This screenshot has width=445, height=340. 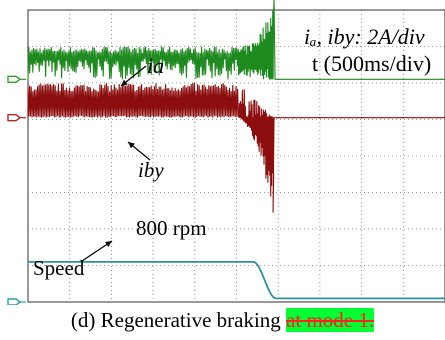 I want to click on ground-marker-ia, so click(x=14, y=79).